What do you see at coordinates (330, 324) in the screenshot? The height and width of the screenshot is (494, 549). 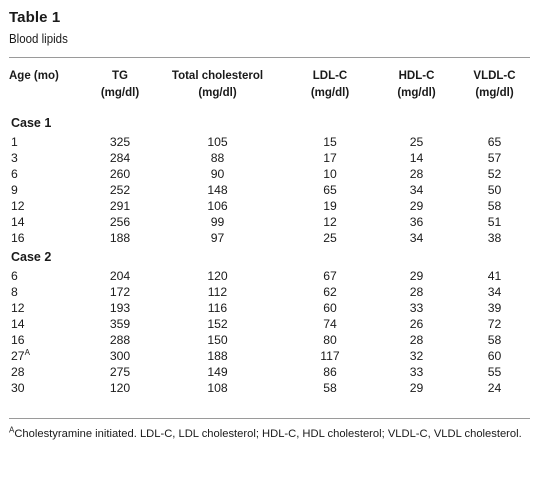 I see `ldl-c-cell: 74` at bounding box center [330, 324].